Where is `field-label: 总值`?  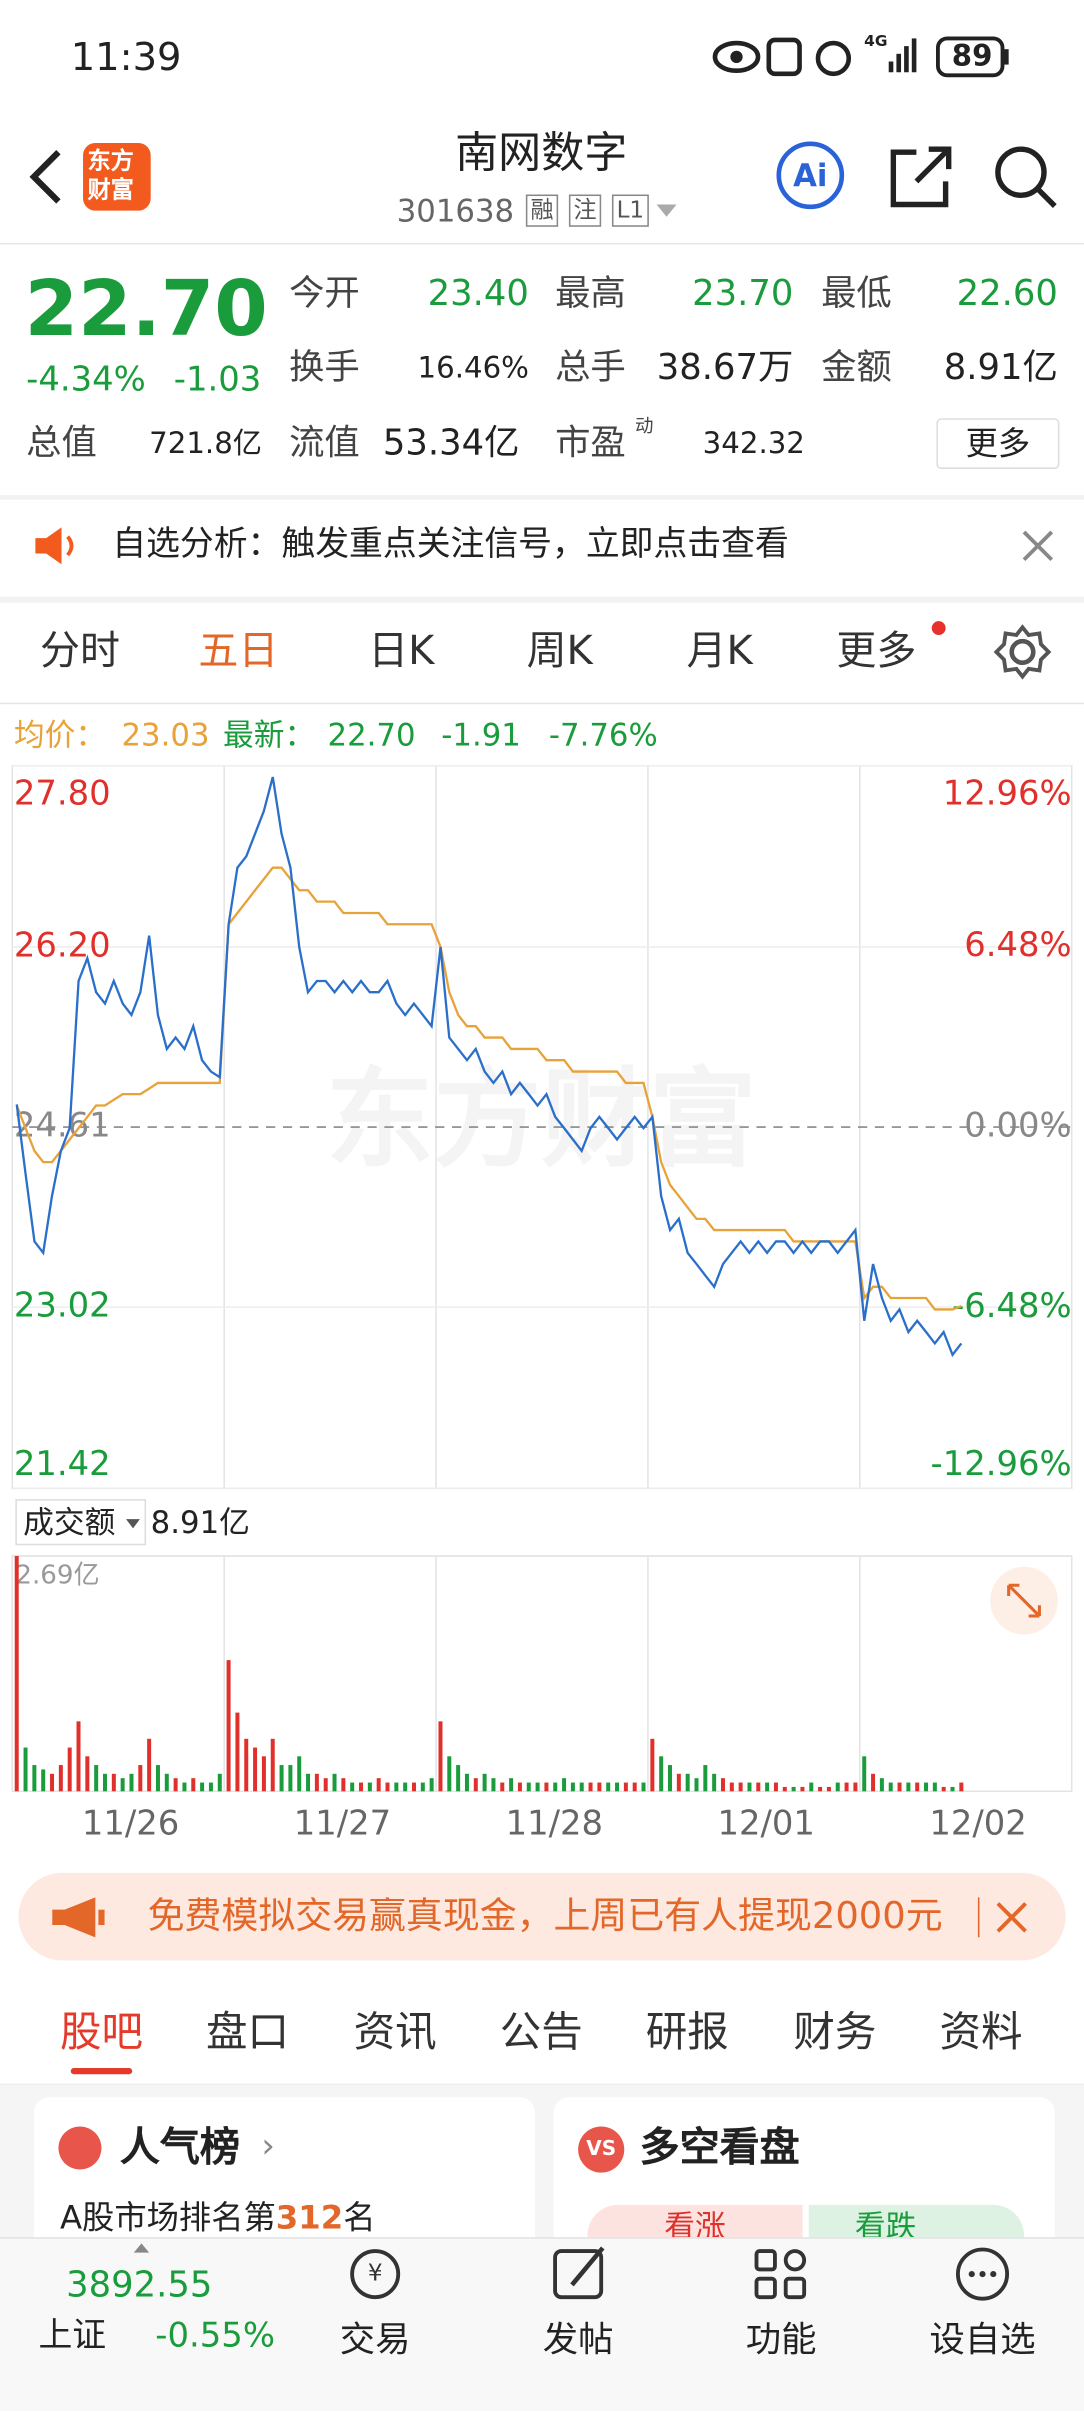
field-label: 总值 is located at coordinates (61, 443).